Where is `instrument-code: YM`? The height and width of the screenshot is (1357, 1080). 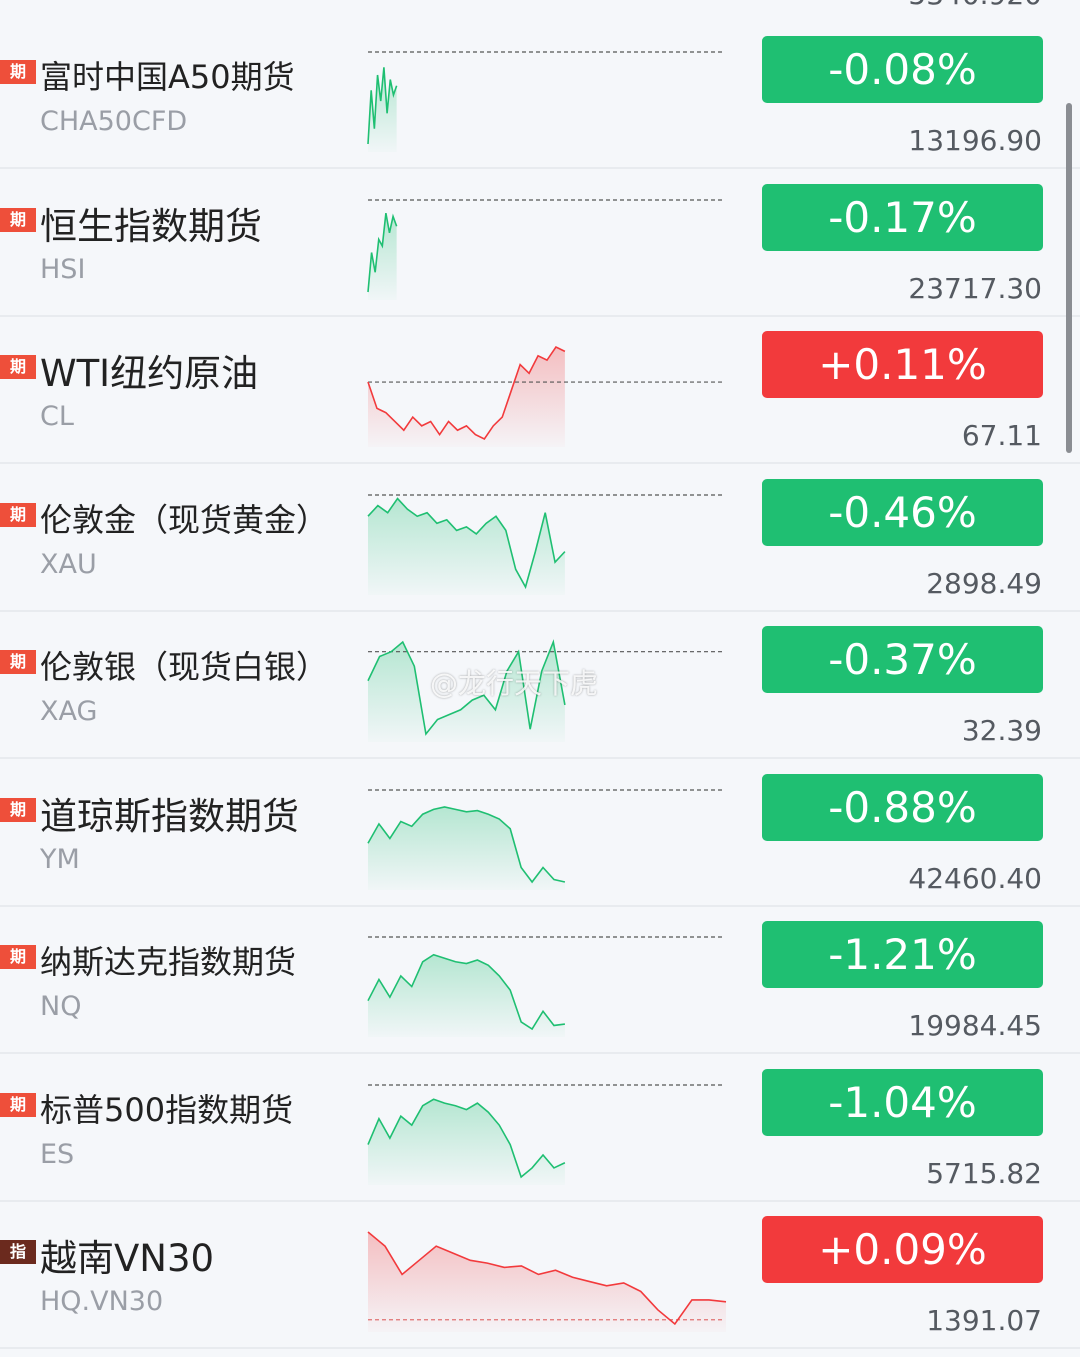 instrument-code: YM is located at coordinates (60, 859).